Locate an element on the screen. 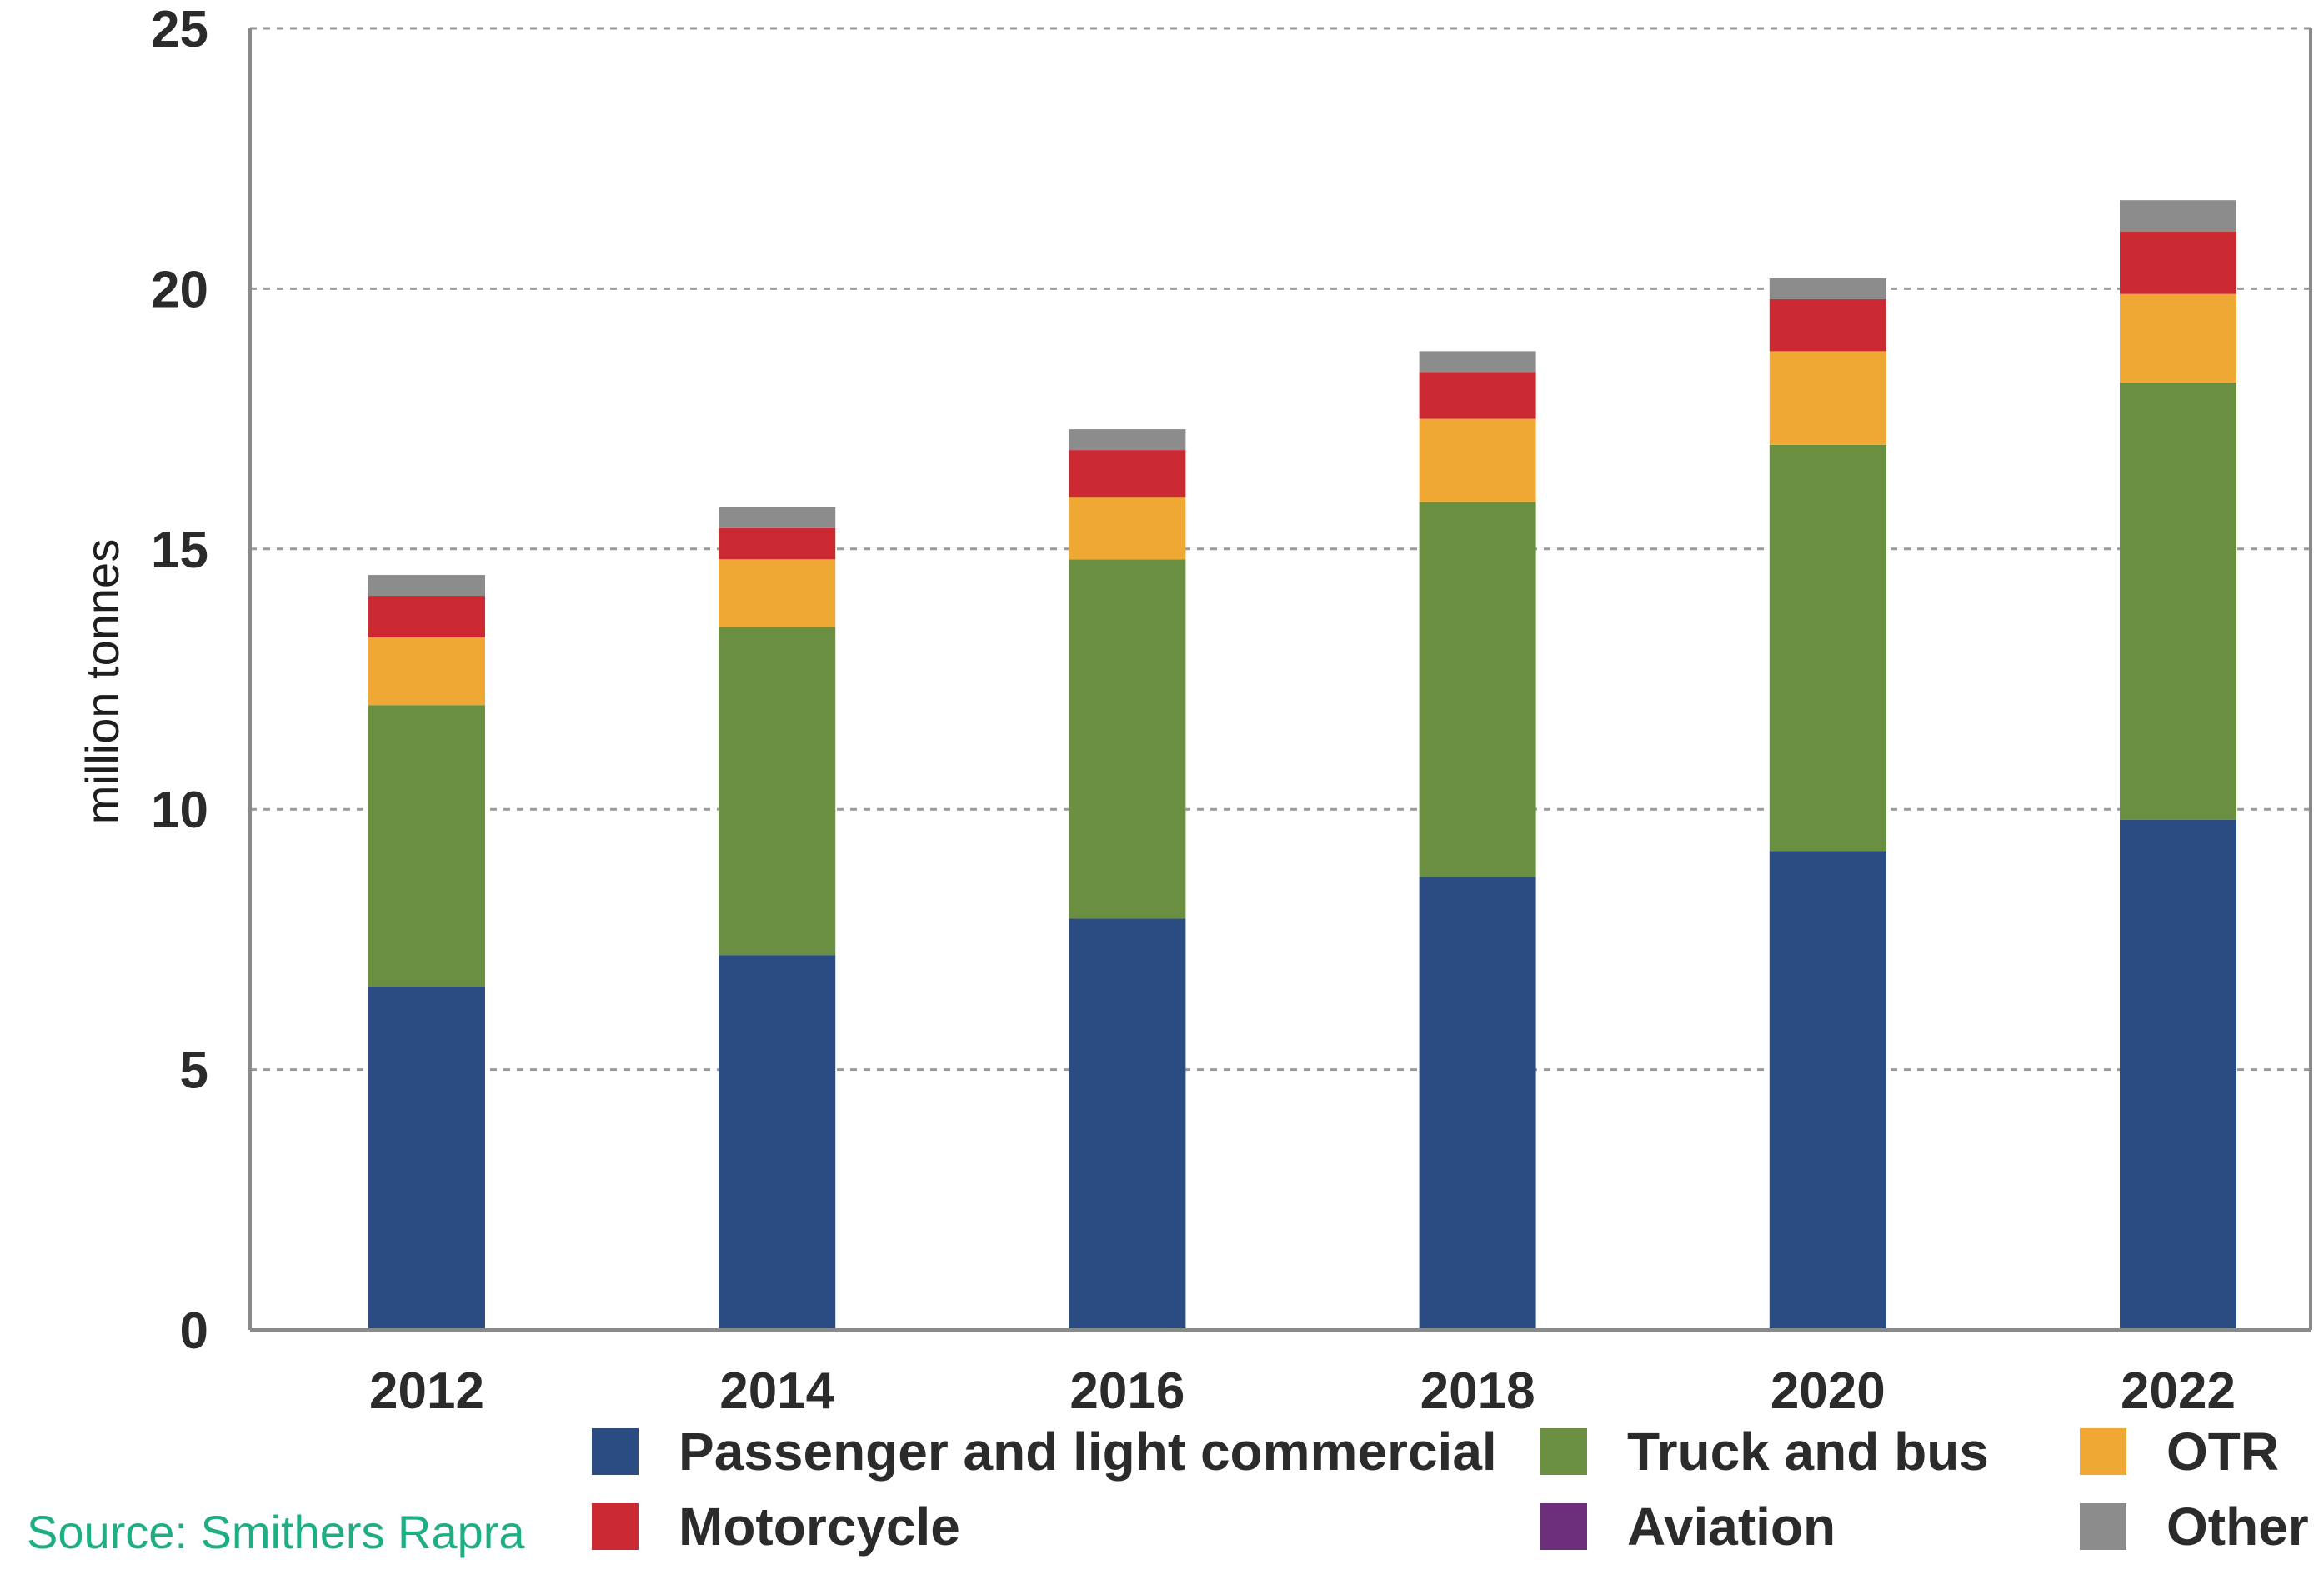 The image size is (2324, 1595). legend-label: Other is located at coordinates (2238, 1527).